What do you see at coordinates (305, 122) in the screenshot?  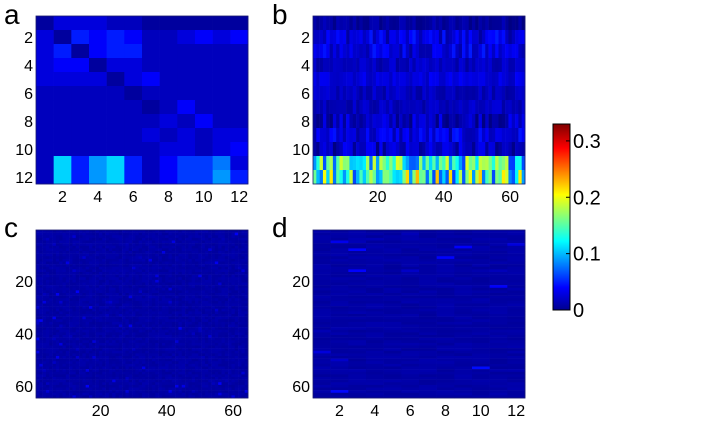 I see `y-tick-label: 8` at bounding box center [305, 122].